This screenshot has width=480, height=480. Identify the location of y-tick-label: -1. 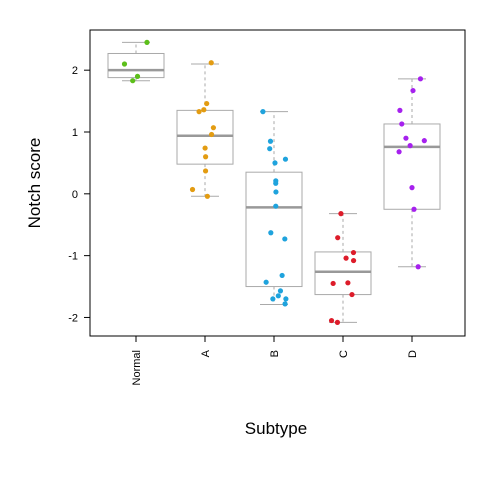
(73, 257).